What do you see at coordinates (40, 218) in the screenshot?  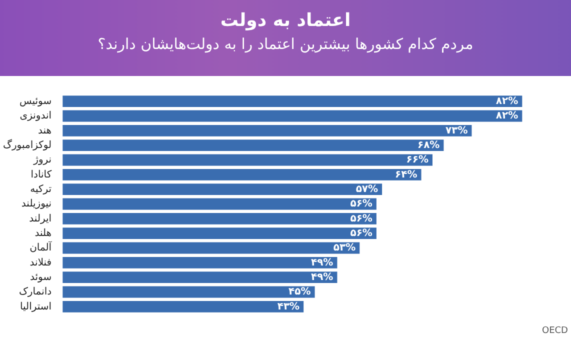 I see `y-tick-label: ایرلند` at bounding box center [40, 218].